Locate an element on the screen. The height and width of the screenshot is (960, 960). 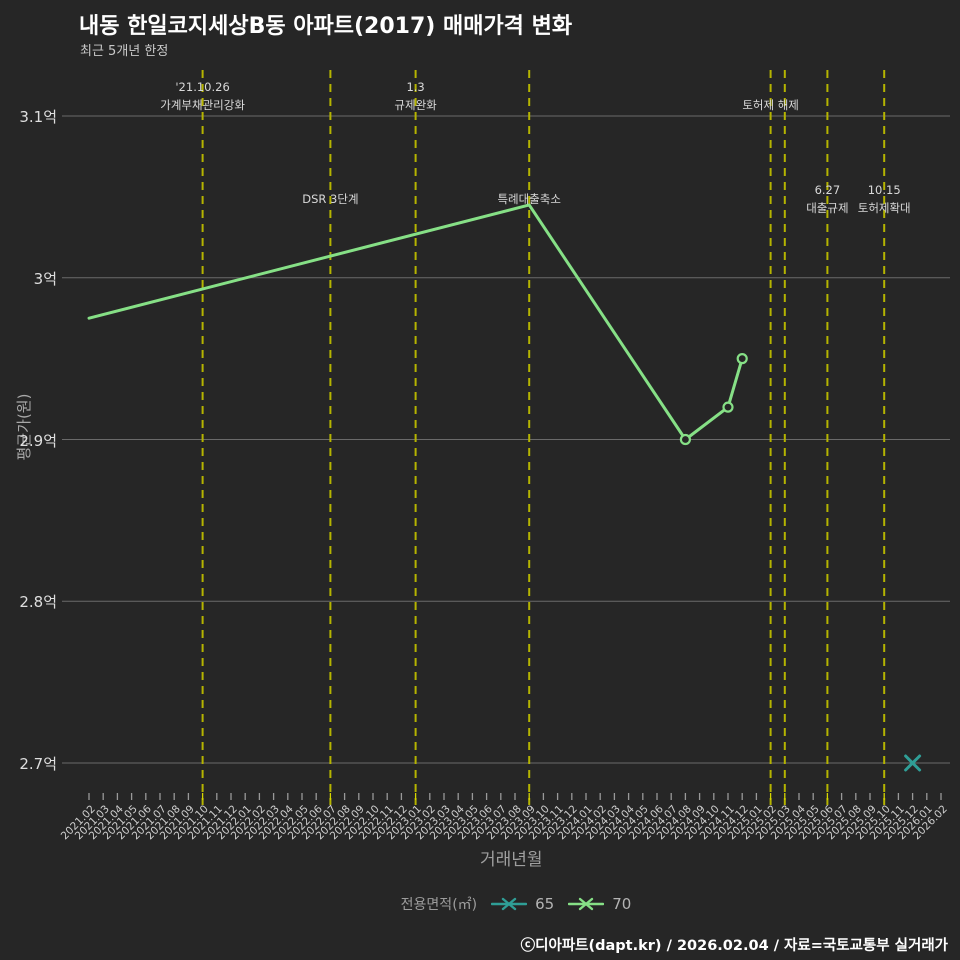
event-label-line: 토허제 해제 is located at coordinates (770, 105).